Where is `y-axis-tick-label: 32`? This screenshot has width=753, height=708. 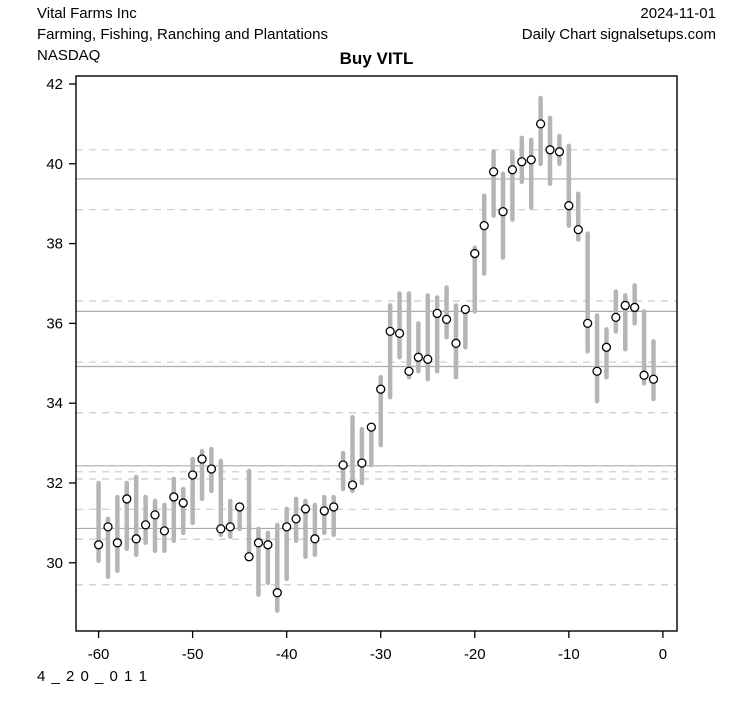 y-axis-tick-label: 32 is located at coordinates (54, 483).